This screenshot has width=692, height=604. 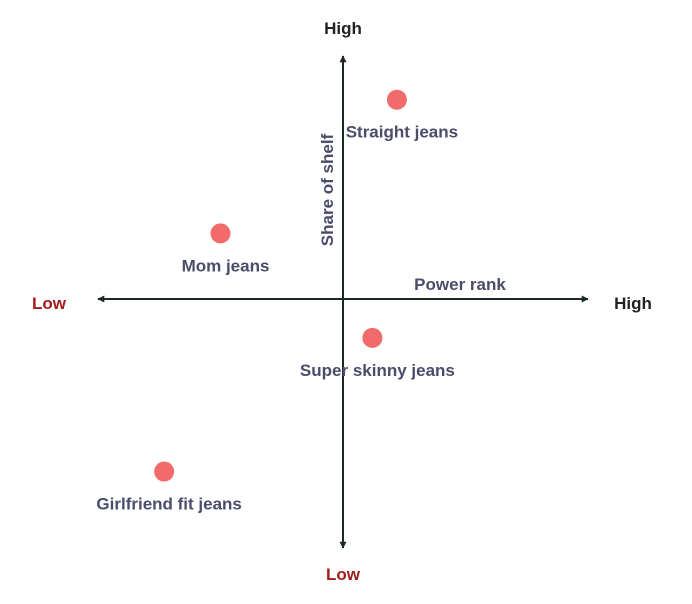 What do you see at coordinates (49, 303) in the screenshot?
I see `x-axis-low-label: Low` at bounding box center [49, 303].